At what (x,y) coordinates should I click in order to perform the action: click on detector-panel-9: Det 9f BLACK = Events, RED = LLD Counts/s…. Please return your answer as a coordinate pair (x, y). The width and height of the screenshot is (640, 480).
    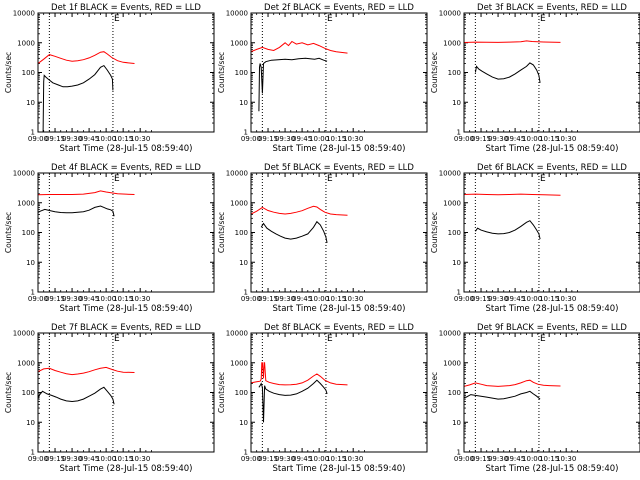
    Looking at the image, I should click on (535, 398).